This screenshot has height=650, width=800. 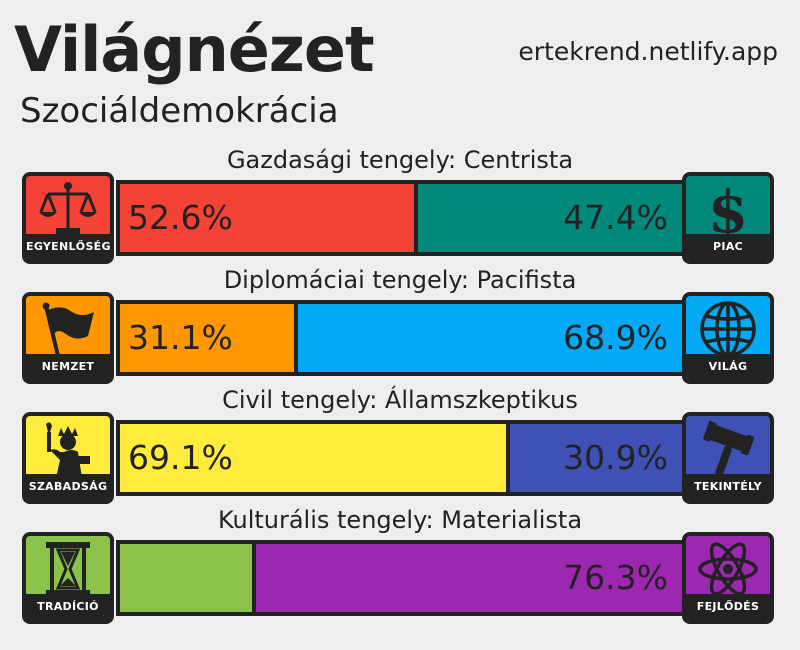 I want to click on authority-segment: 30.9%, so click(x=595, y=458).